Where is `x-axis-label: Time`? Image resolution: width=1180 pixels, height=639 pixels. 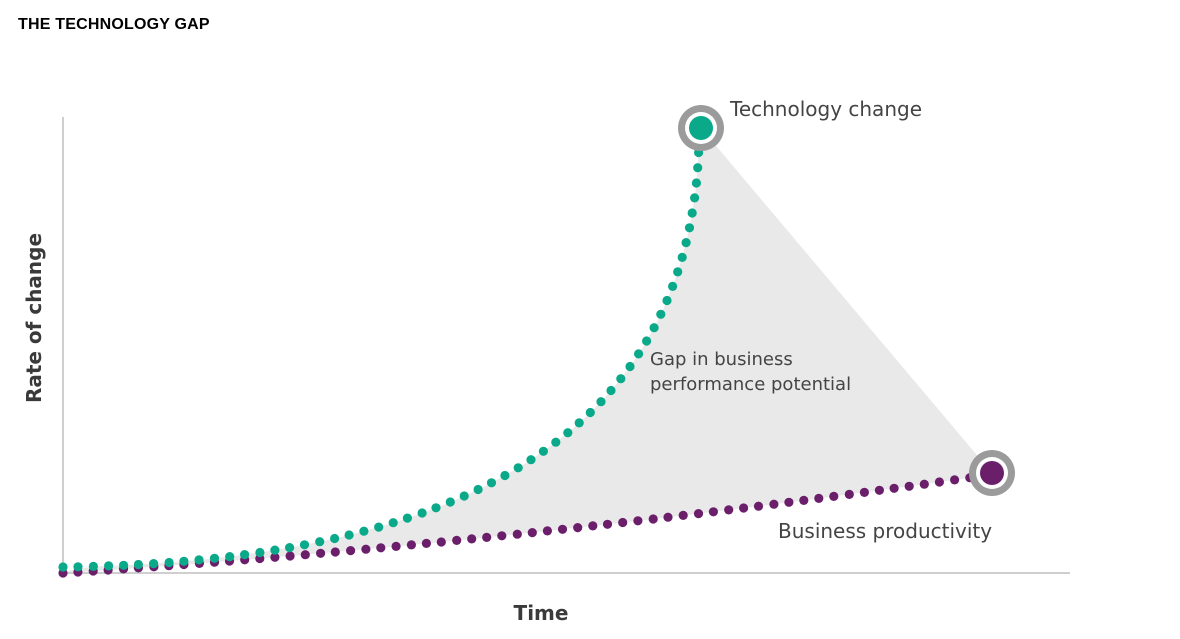 x-axis-label: Time is located at coordinates (541, 613).